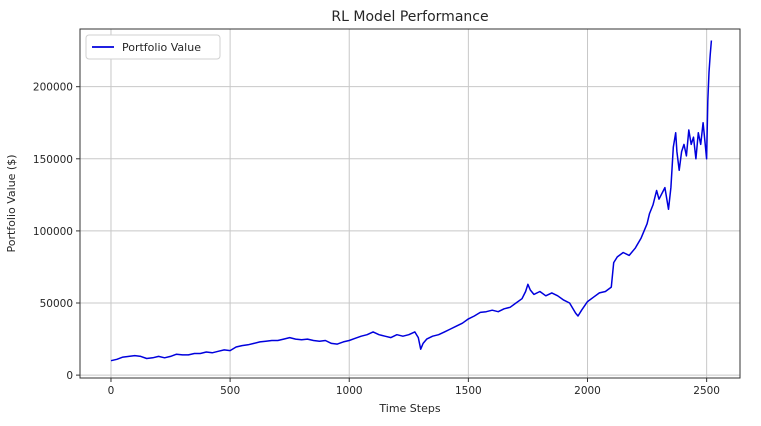  Describe the element at coordinates (53, 88) in the screenshot. I see `y-tick-label: 200000` at that location.